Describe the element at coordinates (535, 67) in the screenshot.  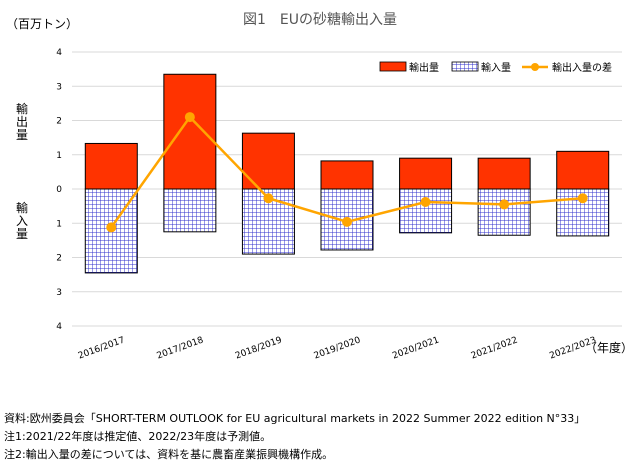
I see `legend-diff-marker` at that location.